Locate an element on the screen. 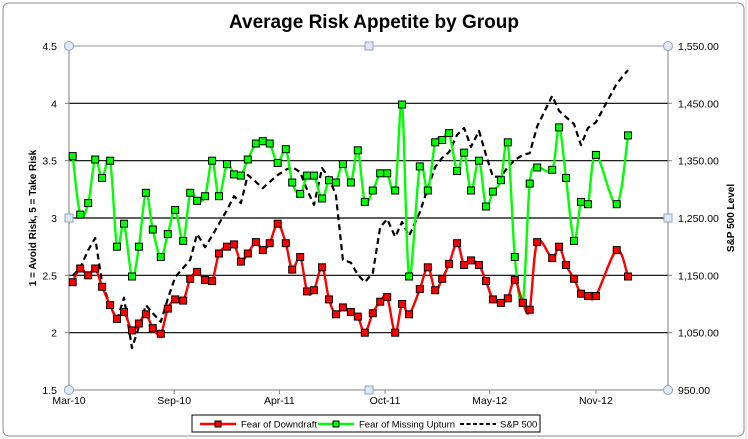 The width and height of the screenshot is (748, 439). legend-item-fear-of-missing-upturn: Fear of Missing Upturn is located at coordinates (386, 425).